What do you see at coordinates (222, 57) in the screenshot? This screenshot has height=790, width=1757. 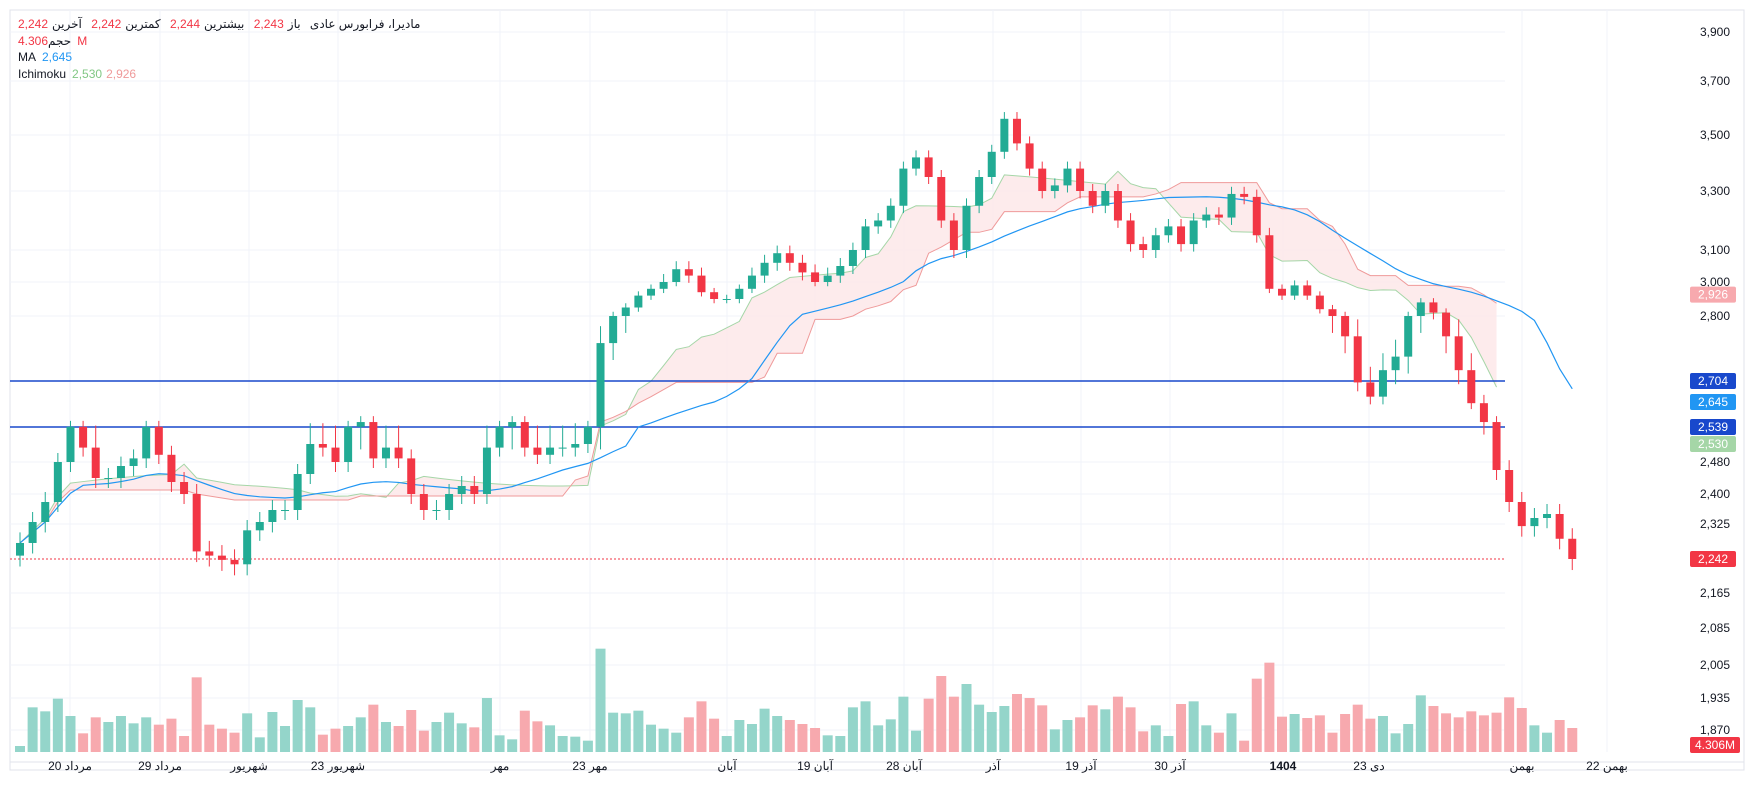 I see `ma-row: MA 2,645` at bounding box center [222, 57].